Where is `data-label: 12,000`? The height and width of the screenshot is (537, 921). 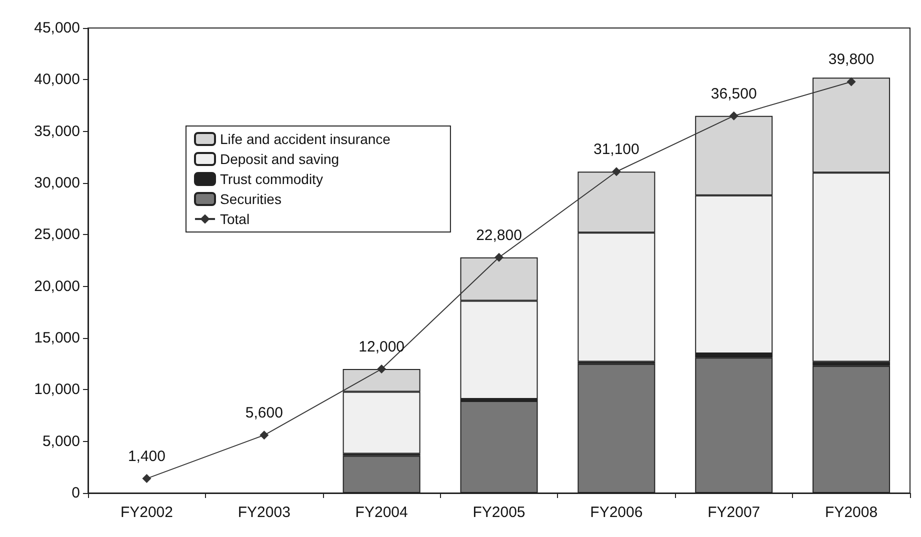 data-label: 12,000 is located at coordinates (381, 347).